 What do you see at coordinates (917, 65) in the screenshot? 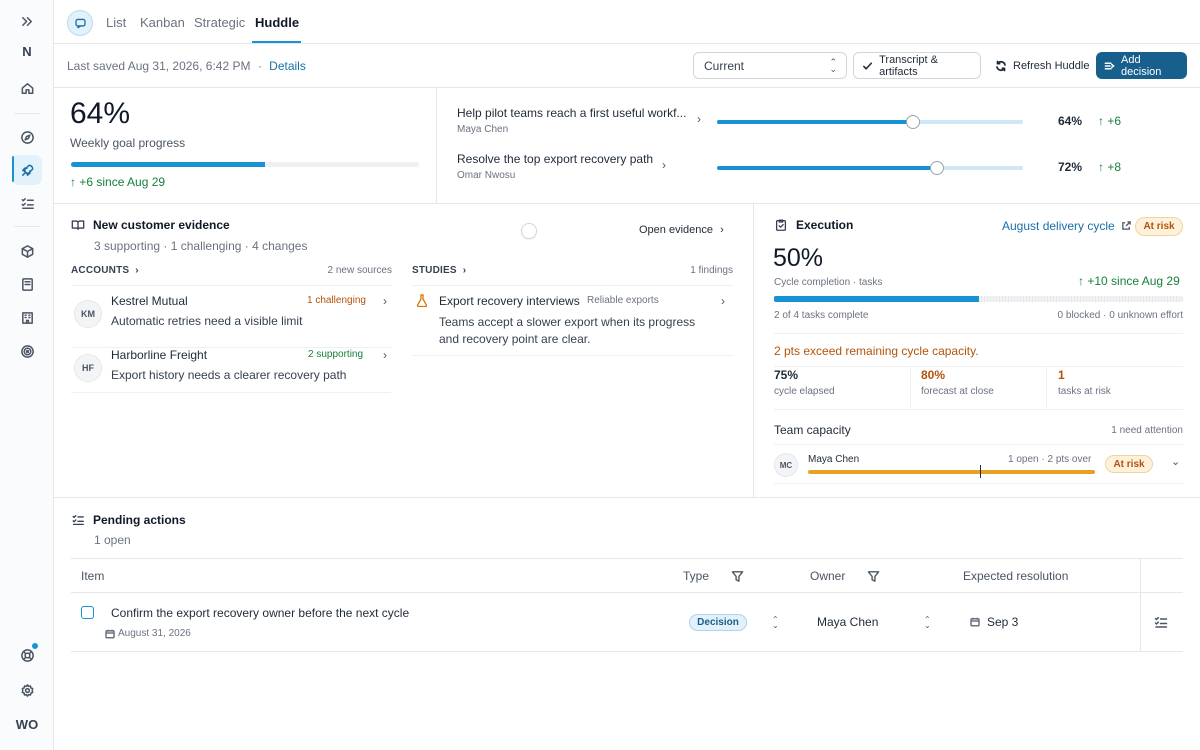
I see `transcript-button: Transcript & artifacts` at bounding box center [917, 65].